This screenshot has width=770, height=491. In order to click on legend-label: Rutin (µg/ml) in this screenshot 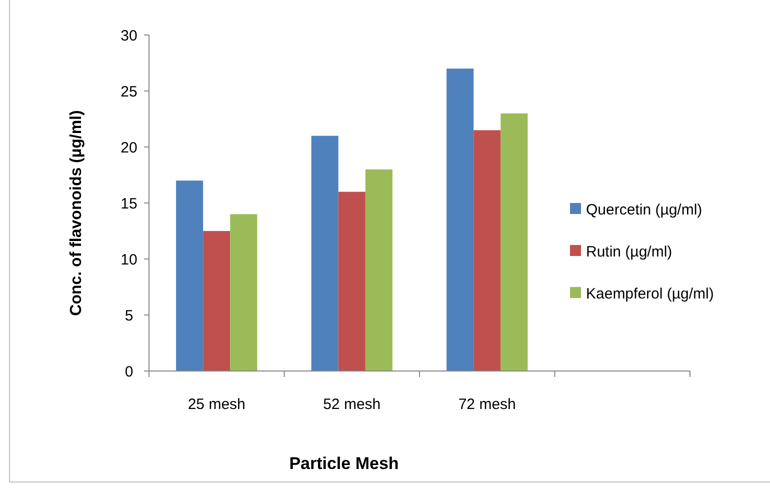, I will do `click(629, 251)`.